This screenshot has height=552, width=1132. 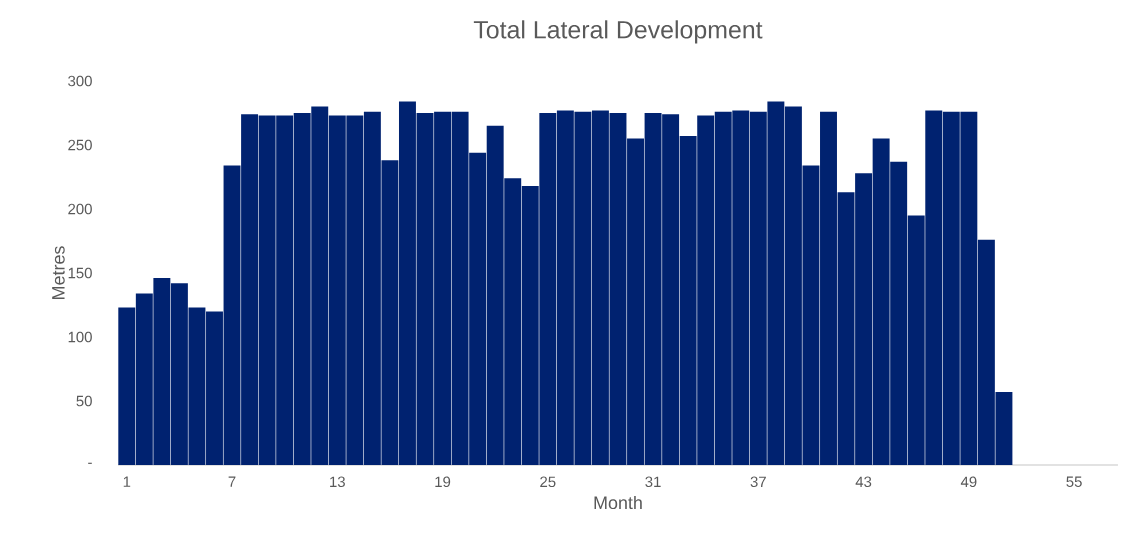 I want to click on chart-title: Total Lateral Development, so click(x=618, y=32).